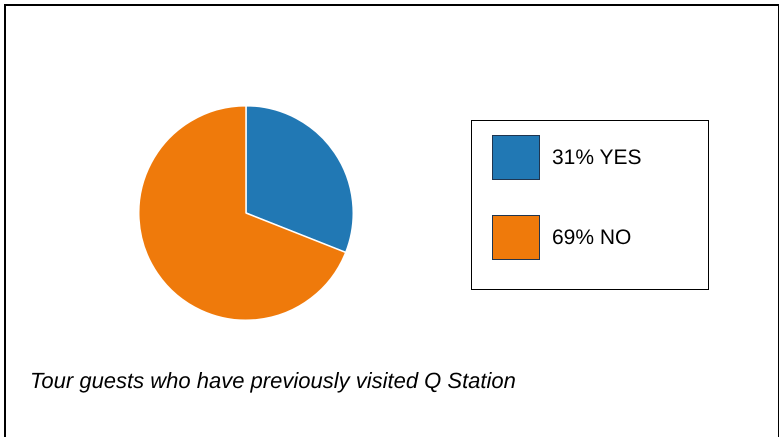 This screenshot has width=779, height=437. What do you see at coordinates (597, 158) in the screenshot?
I see `legend-label: 31% YES` at bounding box center [597, 158].